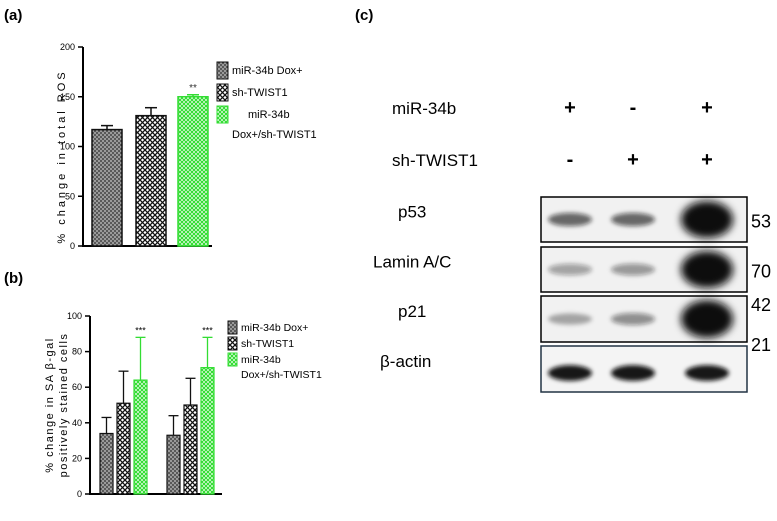  I want to click on protein-label: p53, so click(412, 212).